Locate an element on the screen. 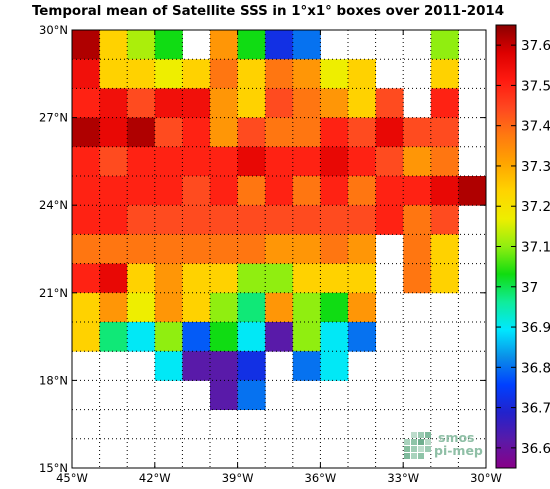  x-tick-label: 33°W is located at coordinates (403, 478).